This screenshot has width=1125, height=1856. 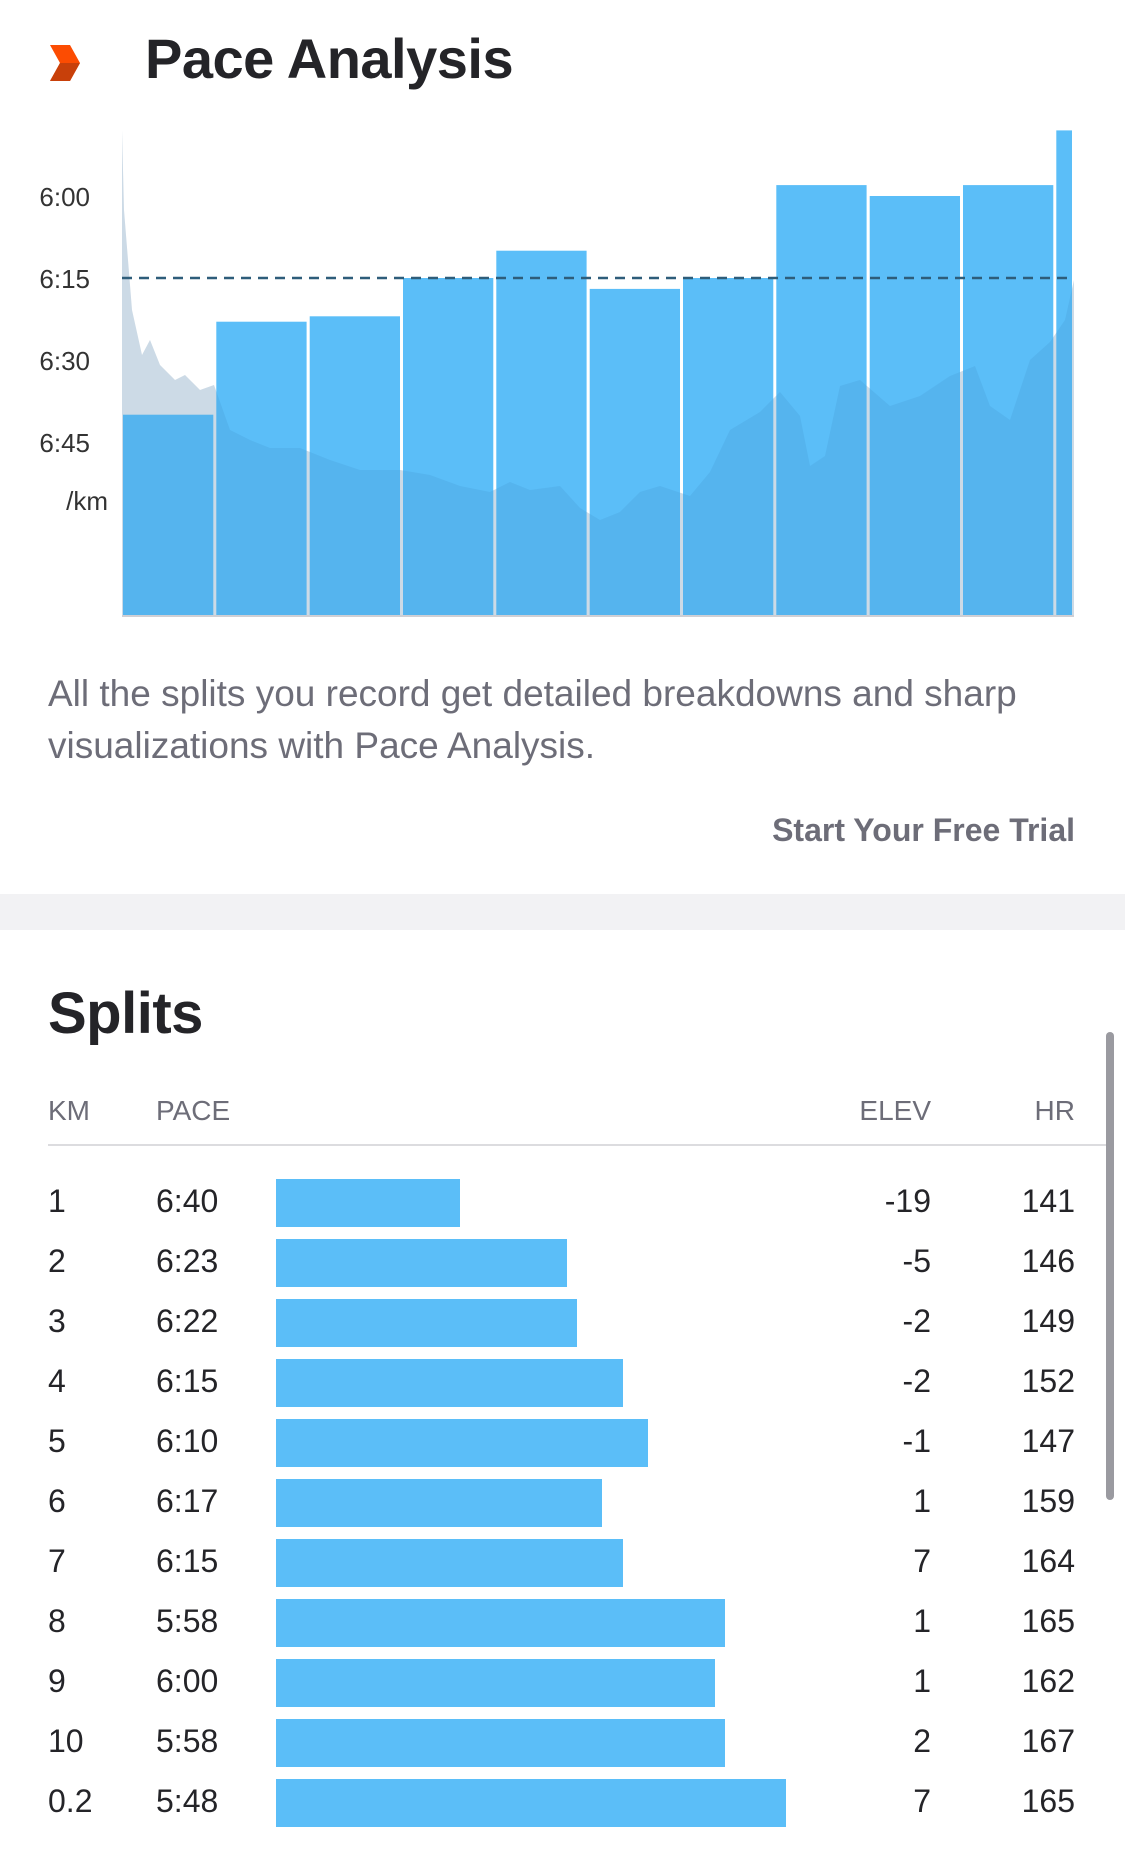 I want to click on table-row: 7 6:15 7 164, so click(x=562, y=1565).